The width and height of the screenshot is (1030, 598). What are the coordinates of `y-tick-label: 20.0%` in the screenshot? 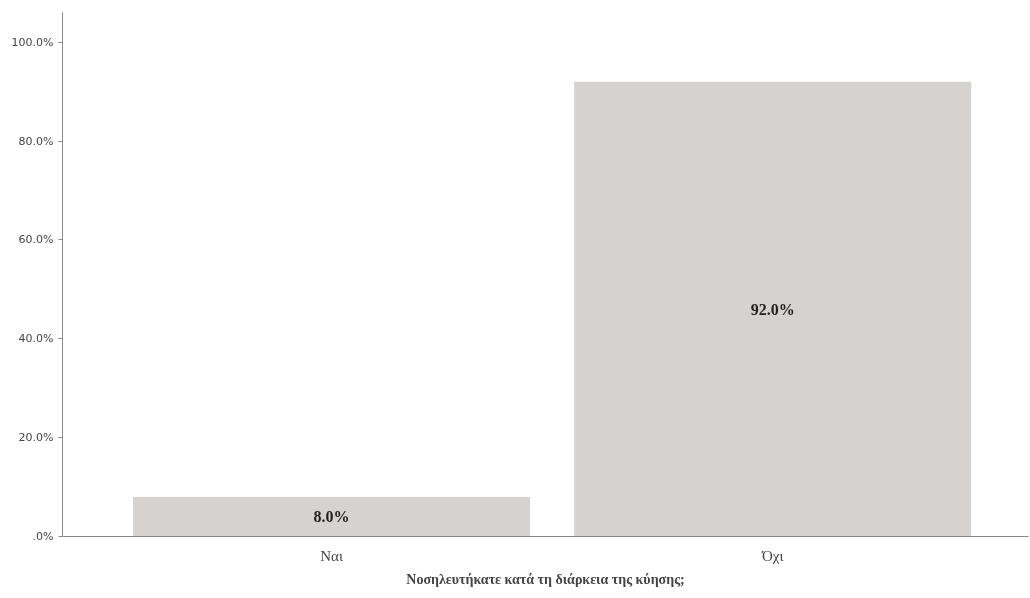 It's located at (36, 438).